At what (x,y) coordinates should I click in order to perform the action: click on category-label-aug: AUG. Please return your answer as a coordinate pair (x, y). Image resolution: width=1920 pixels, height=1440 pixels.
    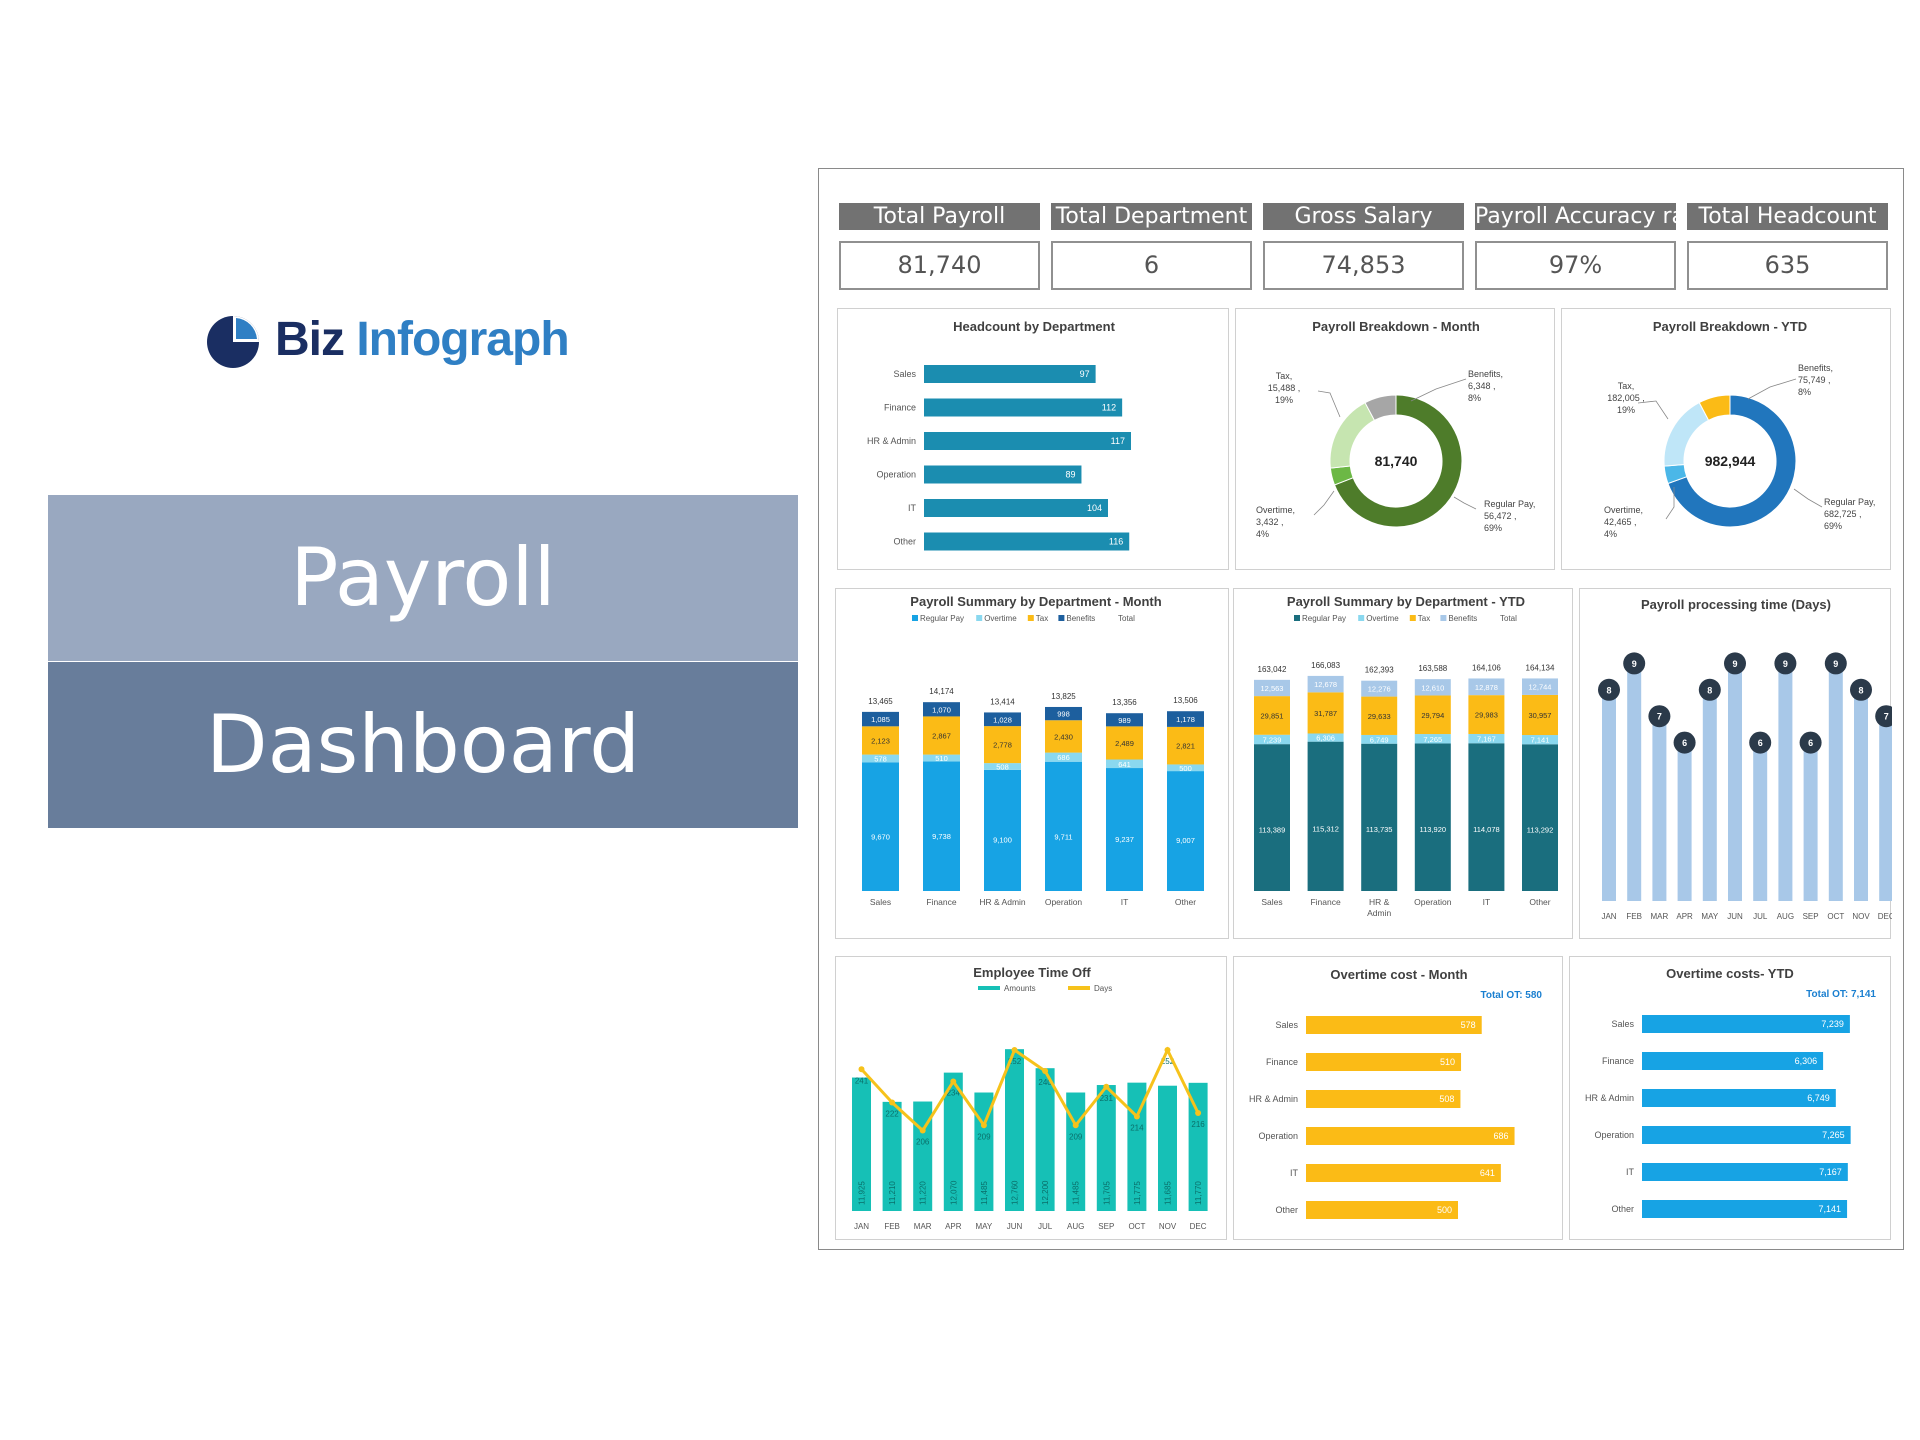
    Looking at the image, I should click on (1075, 1226).